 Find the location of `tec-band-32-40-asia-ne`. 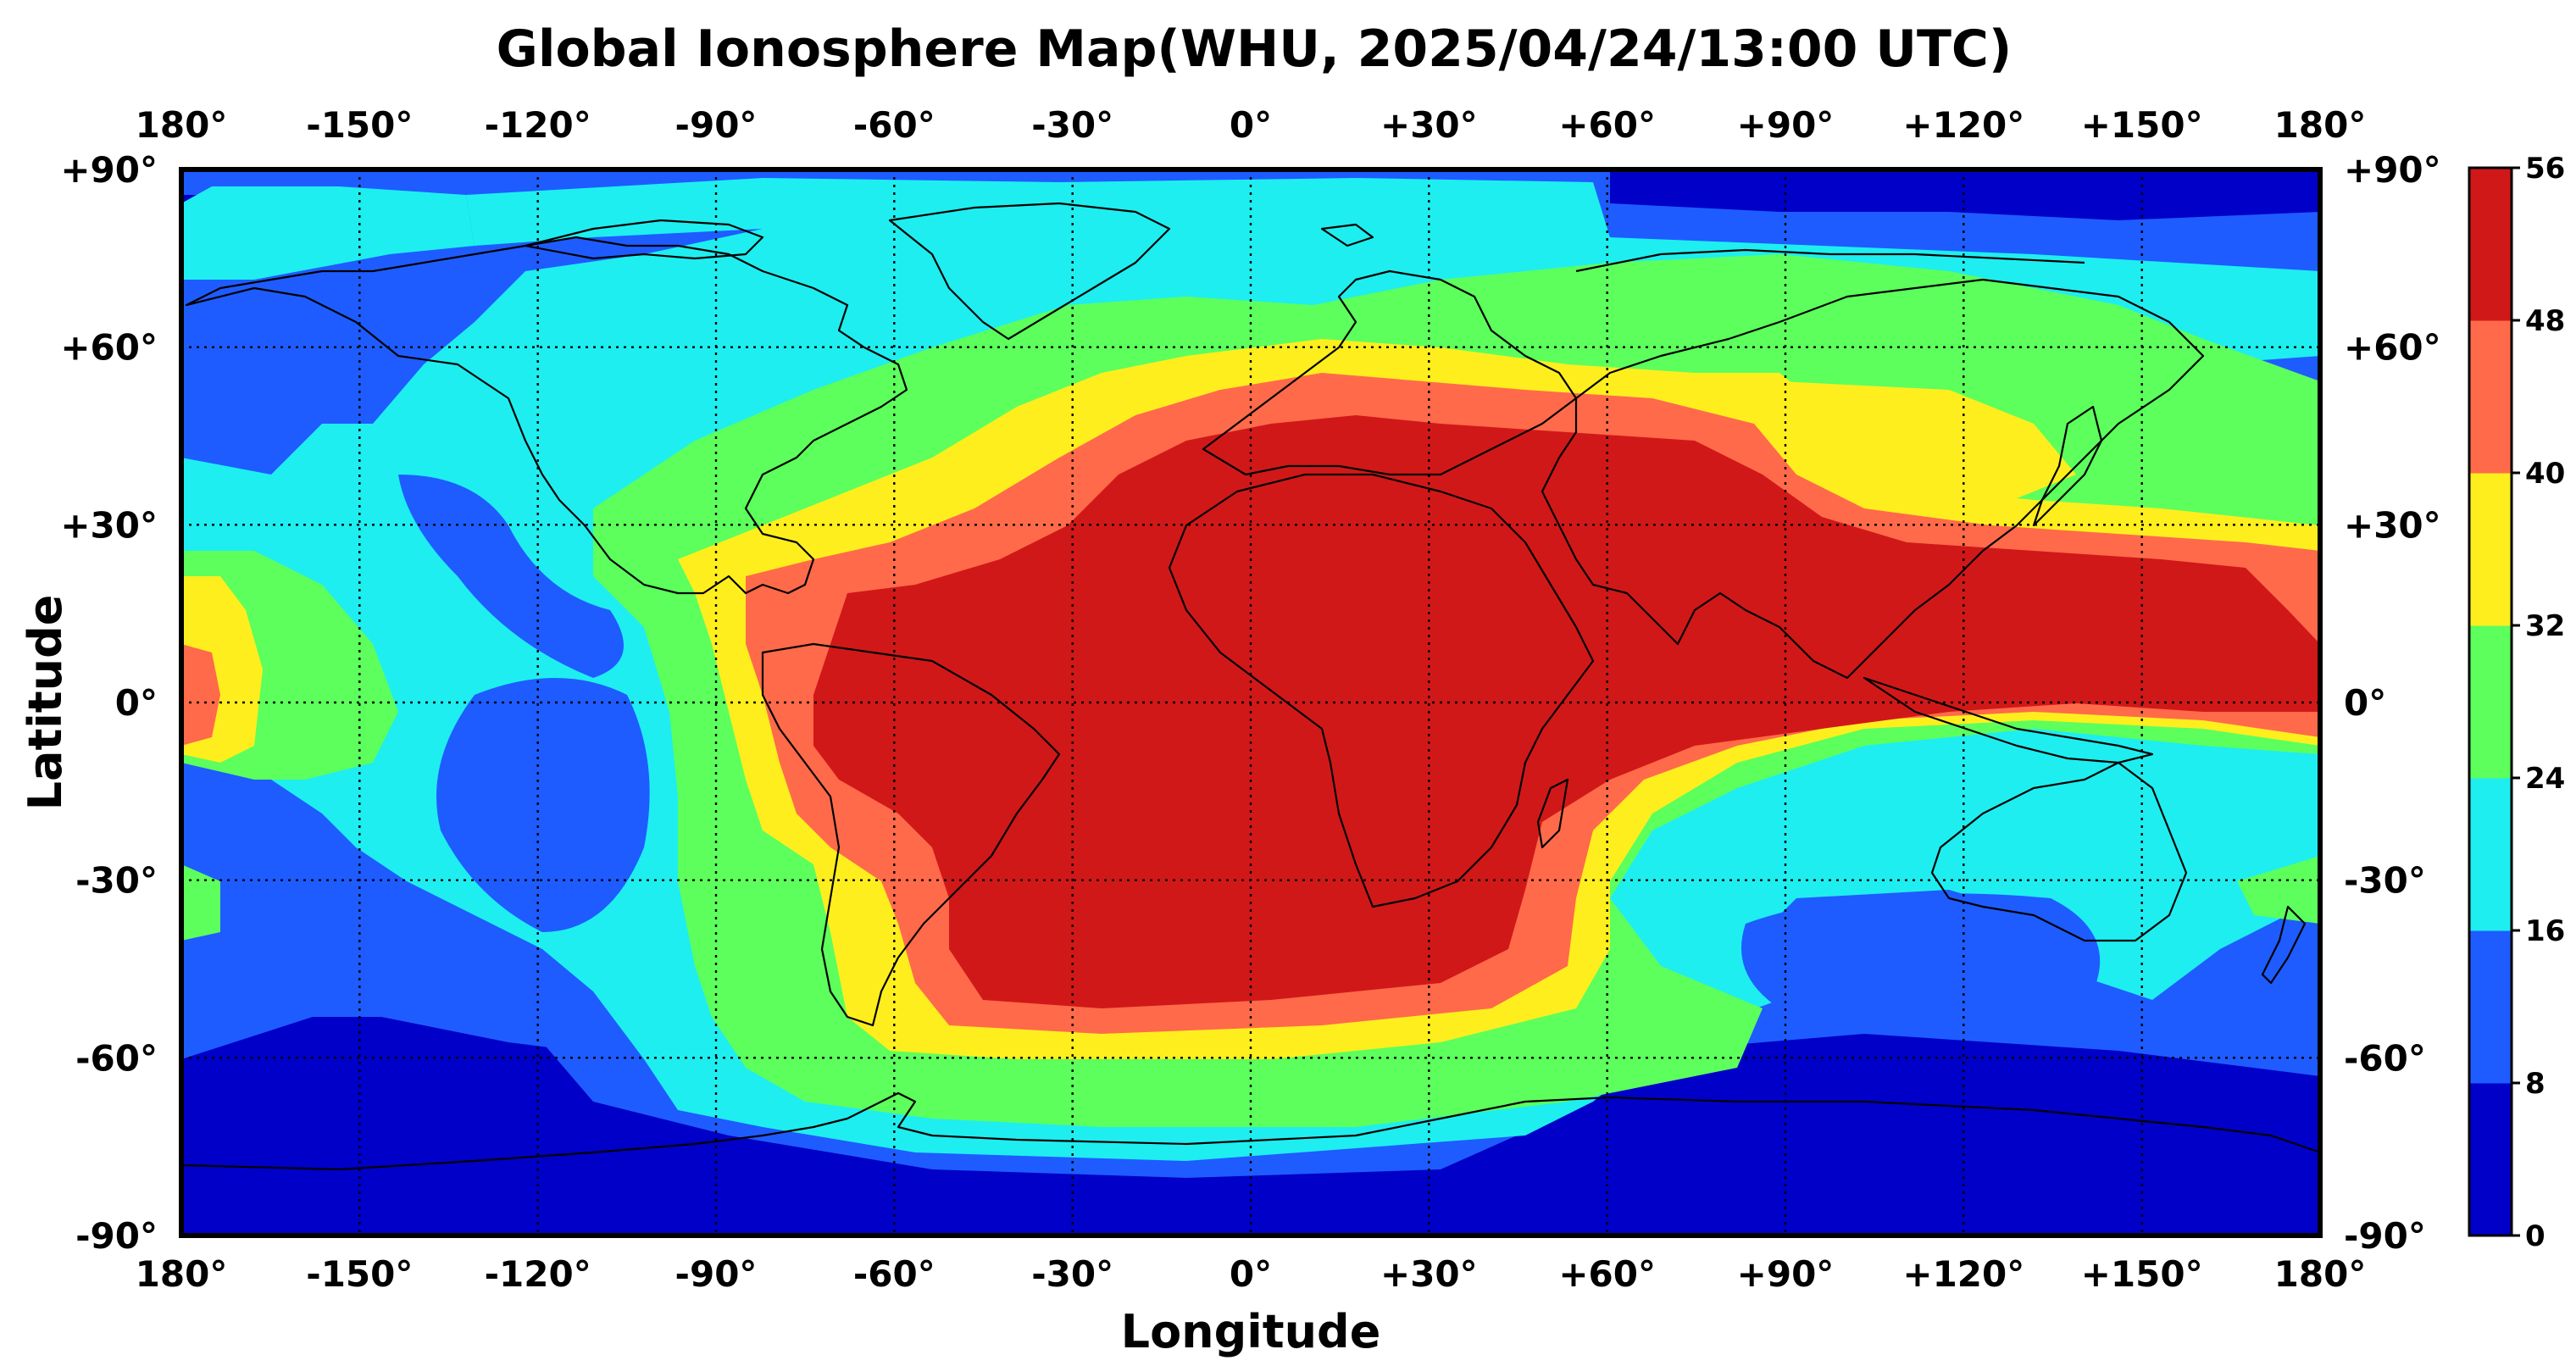

tec-band-32-40-asia-ne is located at coordinates (1928, 444).